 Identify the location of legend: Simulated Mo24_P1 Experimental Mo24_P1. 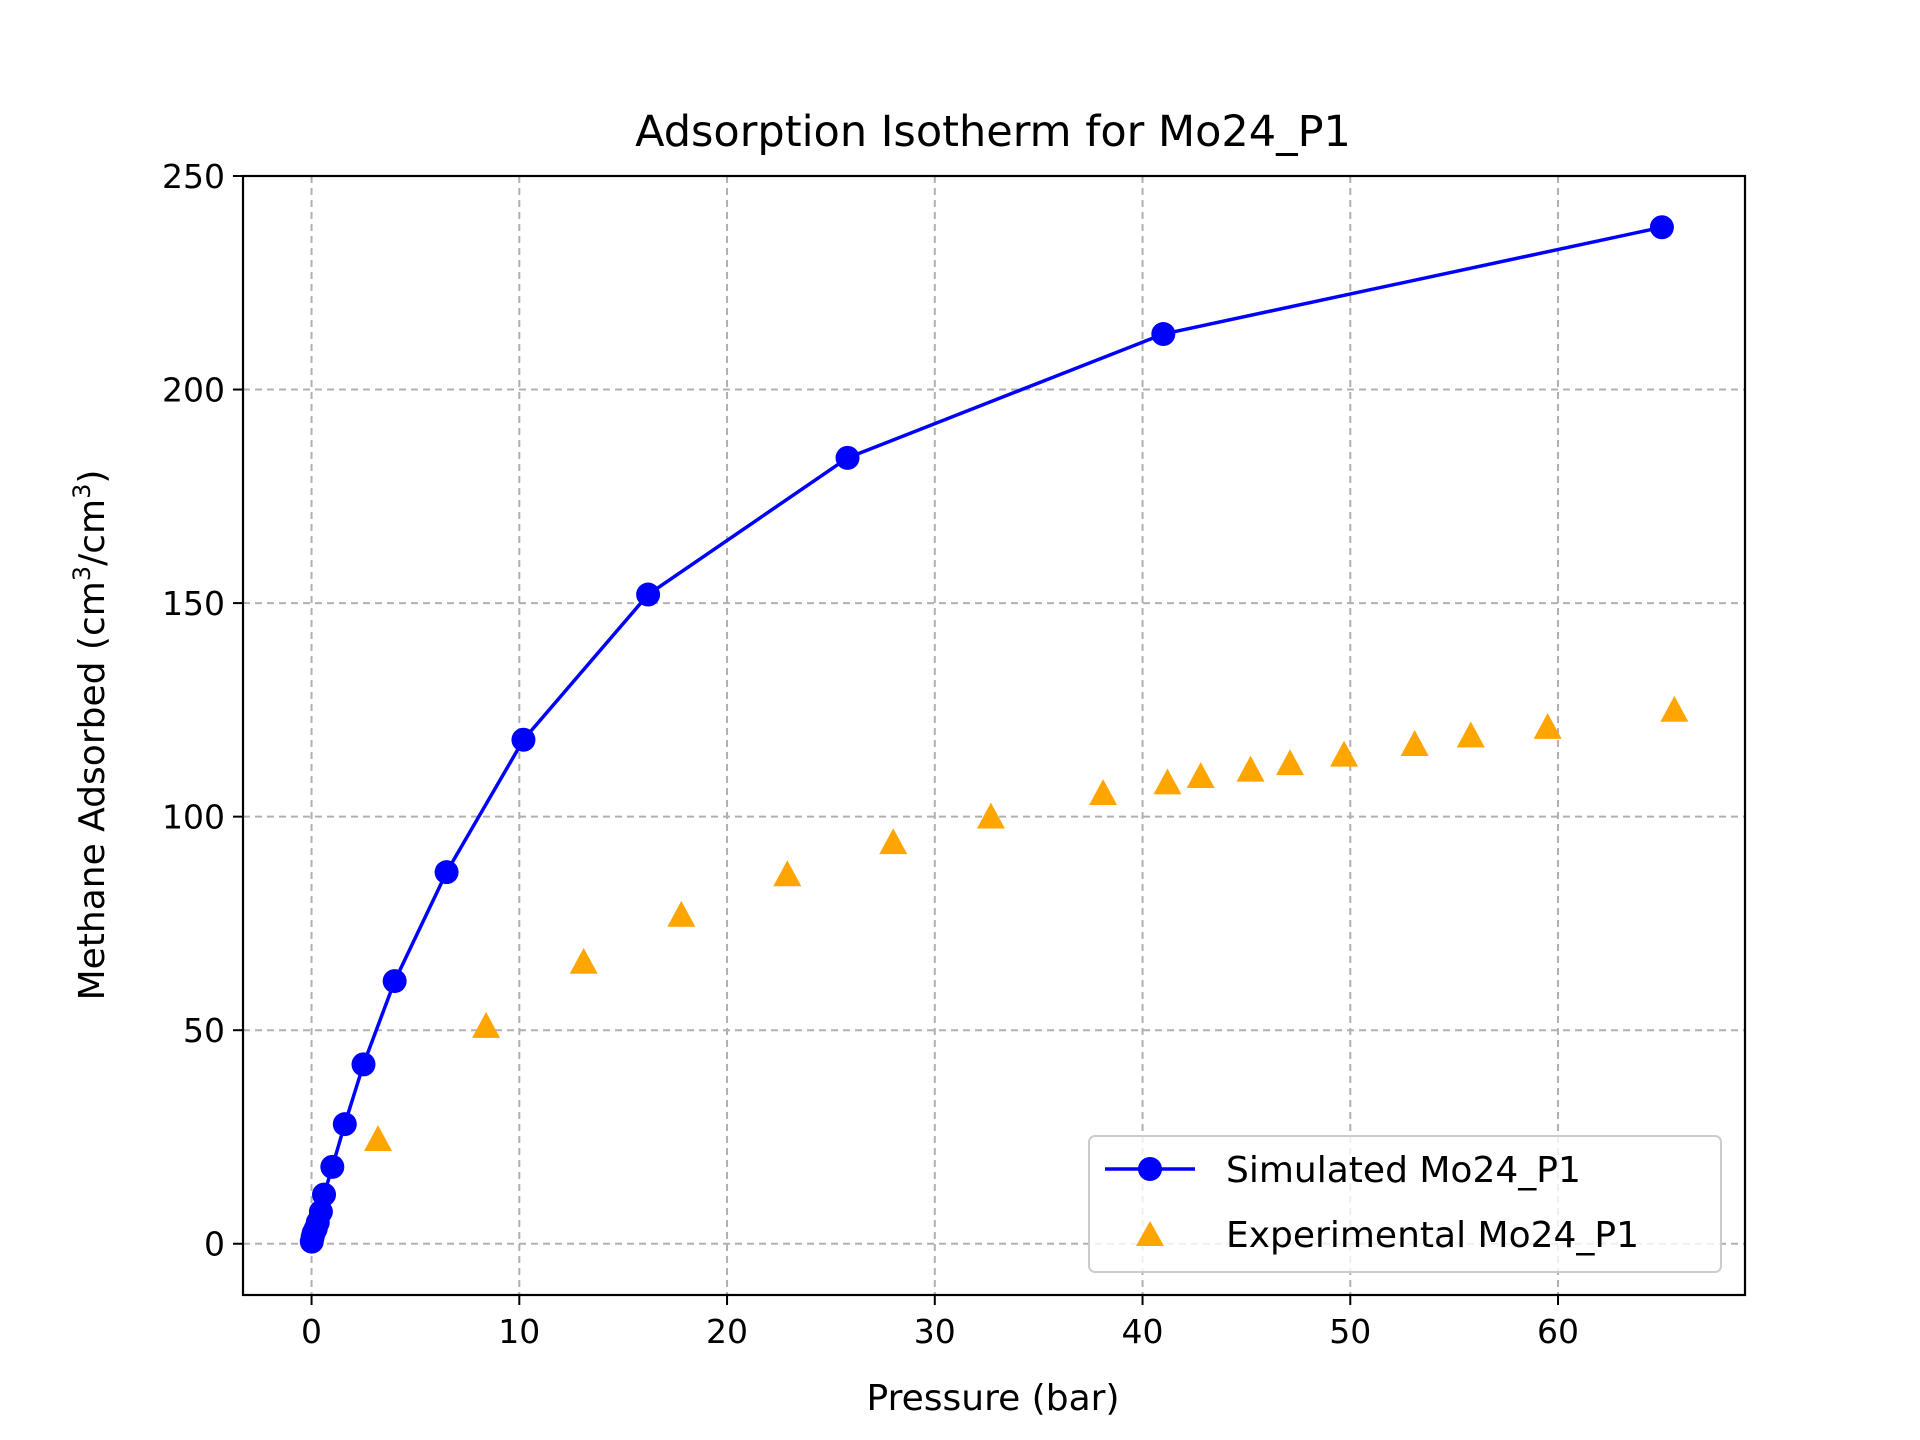
(1405, 1204).